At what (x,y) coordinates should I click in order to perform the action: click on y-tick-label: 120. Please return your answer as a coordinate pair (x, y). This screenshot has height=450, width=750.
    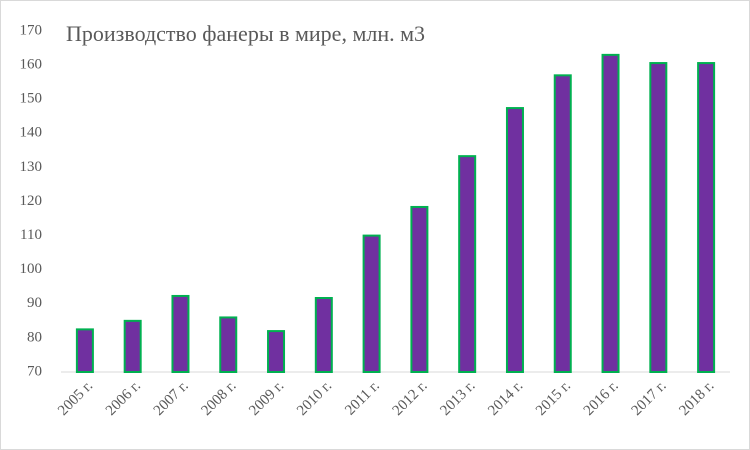
    Looking at the image, I should click on (31, 201).